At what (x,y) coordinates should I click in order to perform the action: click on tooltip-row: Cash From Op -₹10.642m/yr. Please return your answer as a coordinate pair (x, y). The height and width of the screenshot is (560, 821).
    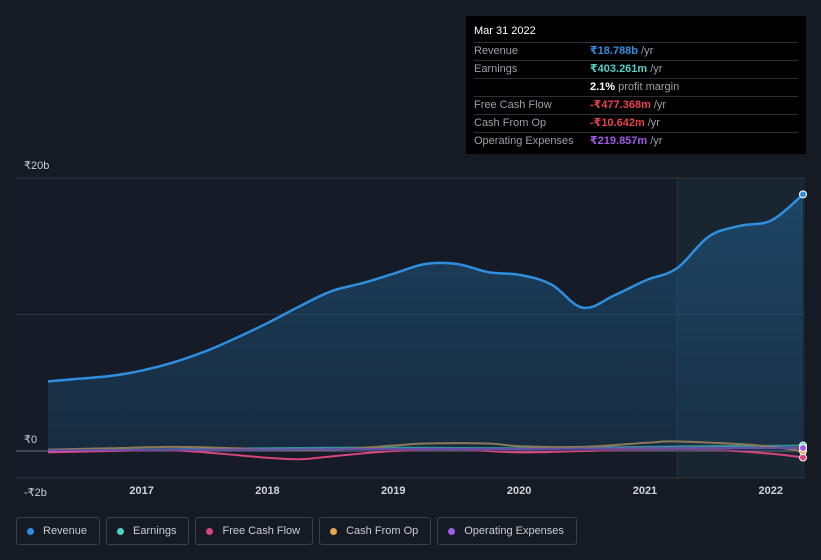
    Looking at the image, I should click on (636, 124).